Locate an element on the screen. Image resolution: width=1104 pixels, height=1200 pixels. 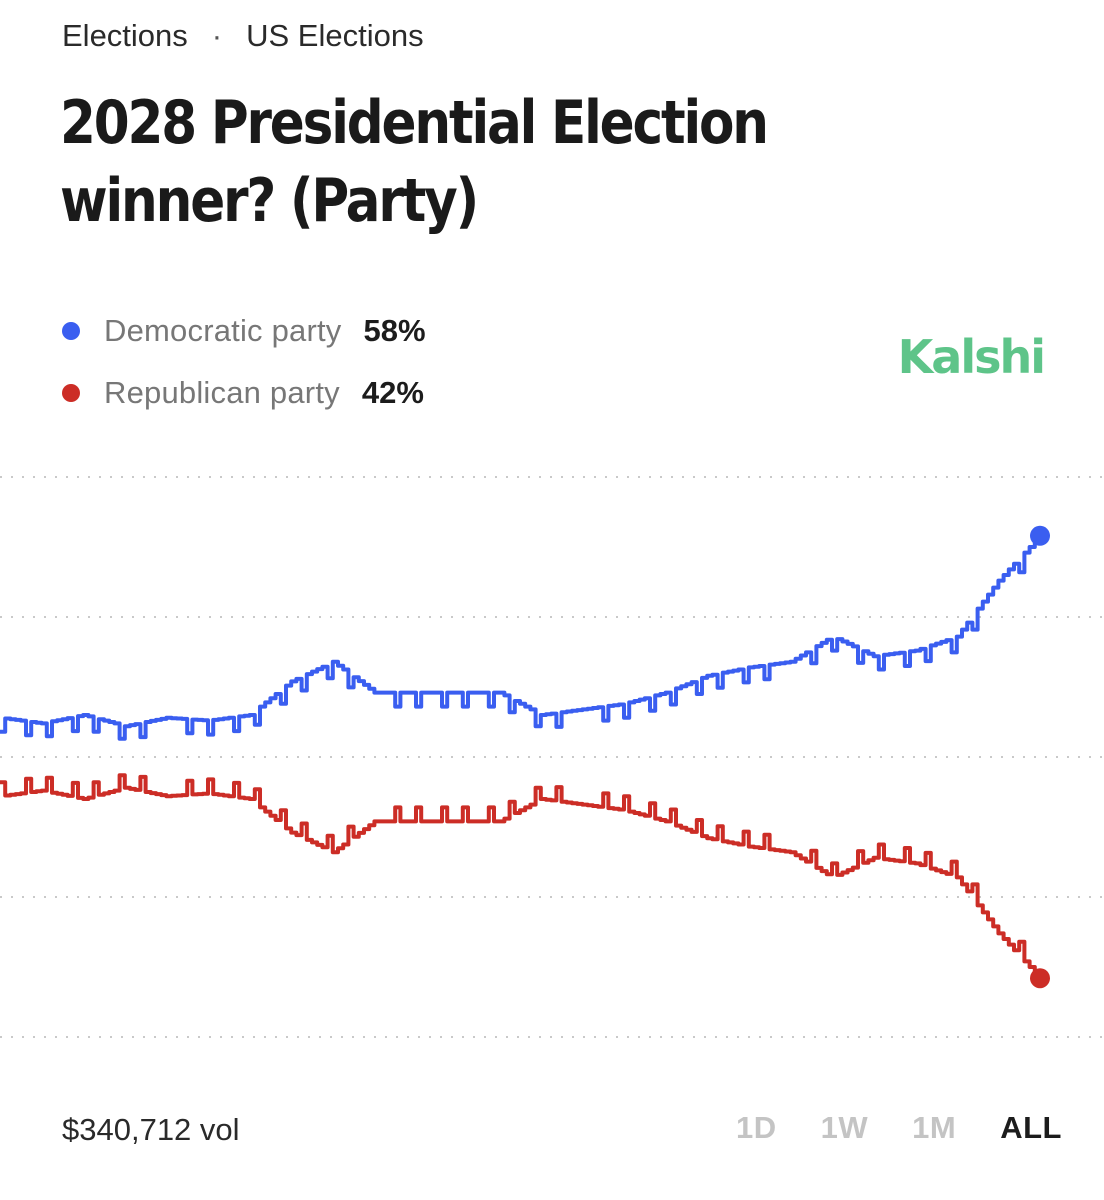
range-1w-button: 1W is located at coordinates (844, 1127).